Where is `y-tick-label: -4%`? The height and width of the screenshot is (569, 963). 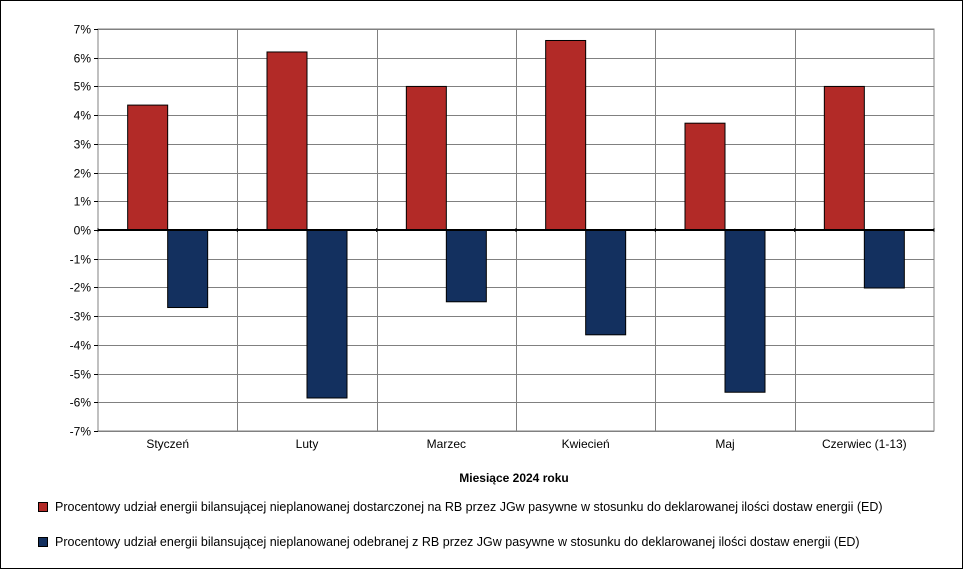
y-tick-label: -4% is located at coordinates (81, 346).